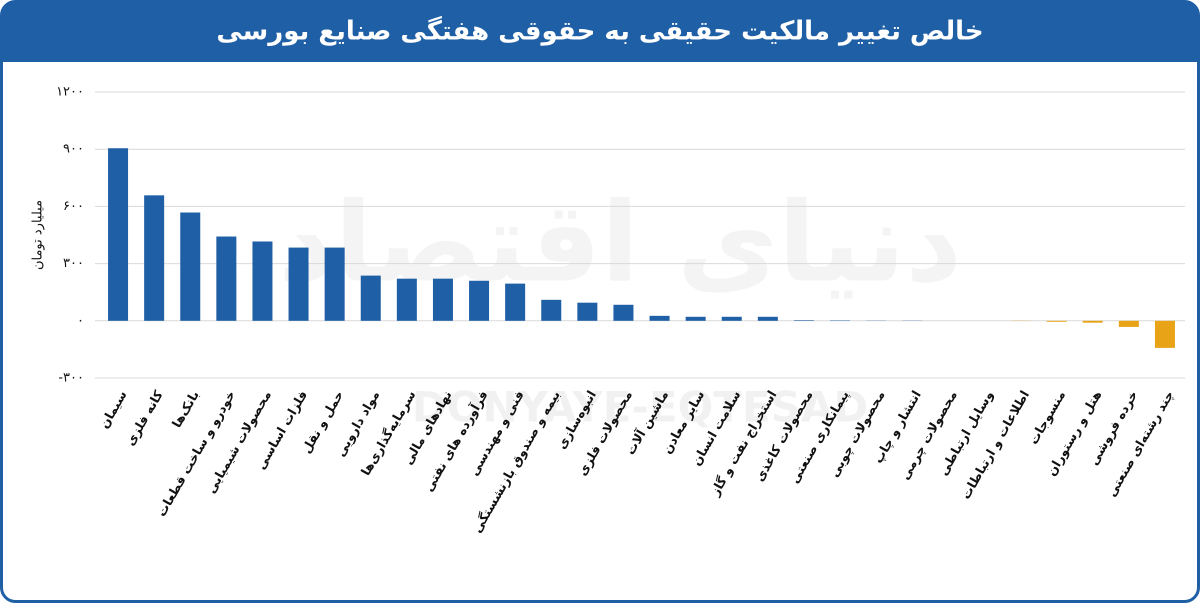 This screenshot has width=1200, height=603. What do you see at coordinates (73, 206) in the screenshot?
I see `y-tick-label: ۶۰۰` at bounding box center [73, 206].